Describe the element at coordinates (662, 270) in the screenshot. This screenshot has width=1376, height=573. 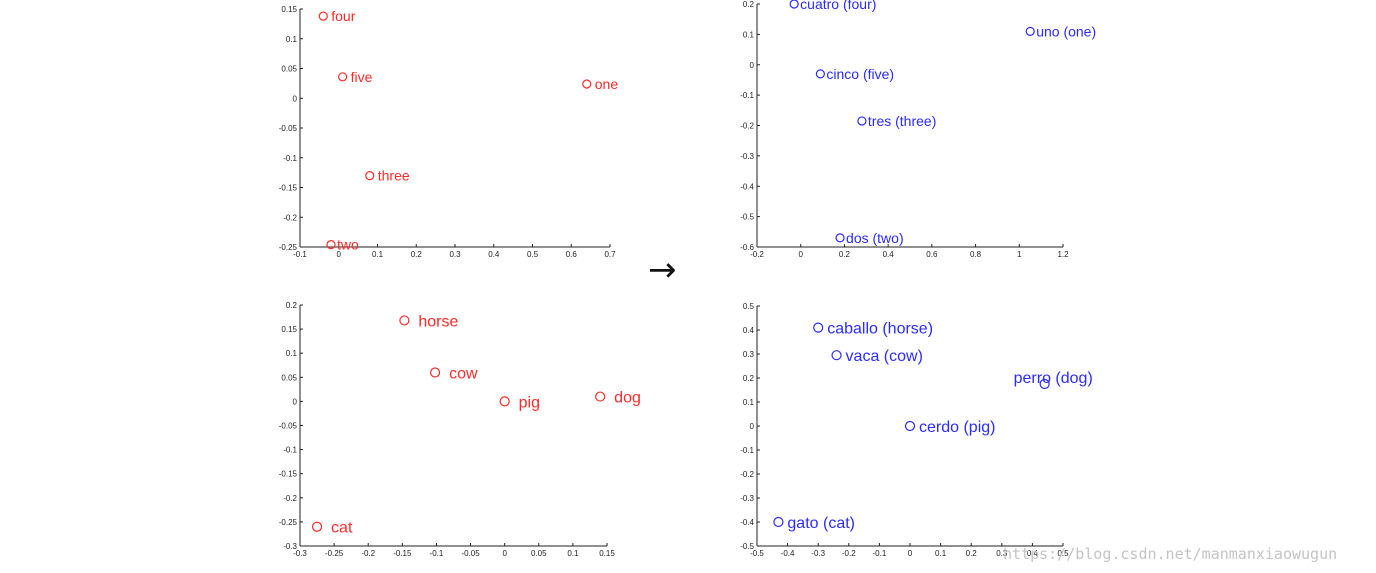
I see `mapping-arrow: →` at that location.